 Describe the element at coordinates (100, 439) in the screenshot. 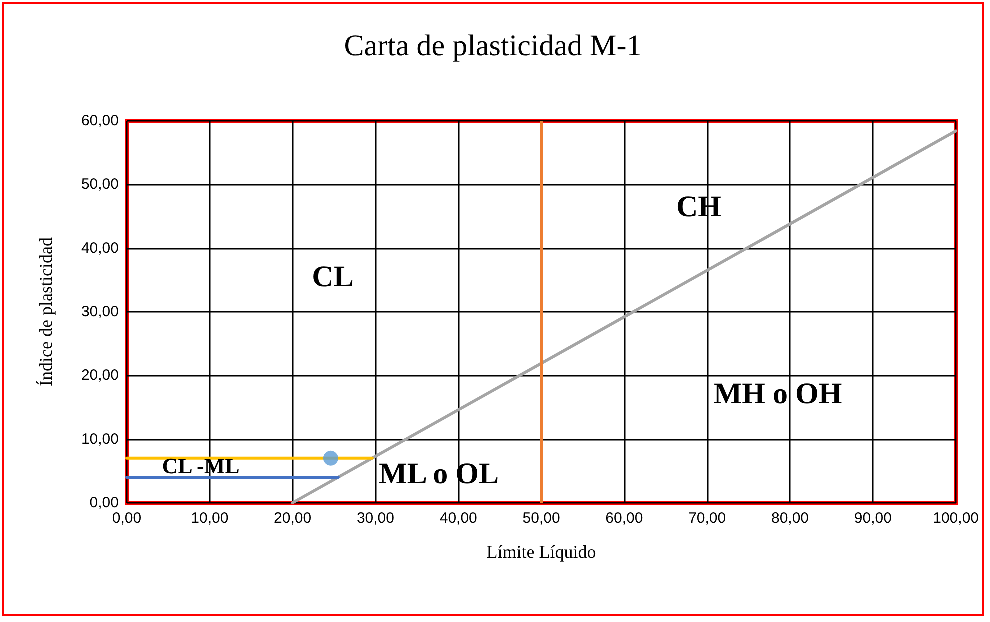

I see `y-tick-label: 10,00` at that location.